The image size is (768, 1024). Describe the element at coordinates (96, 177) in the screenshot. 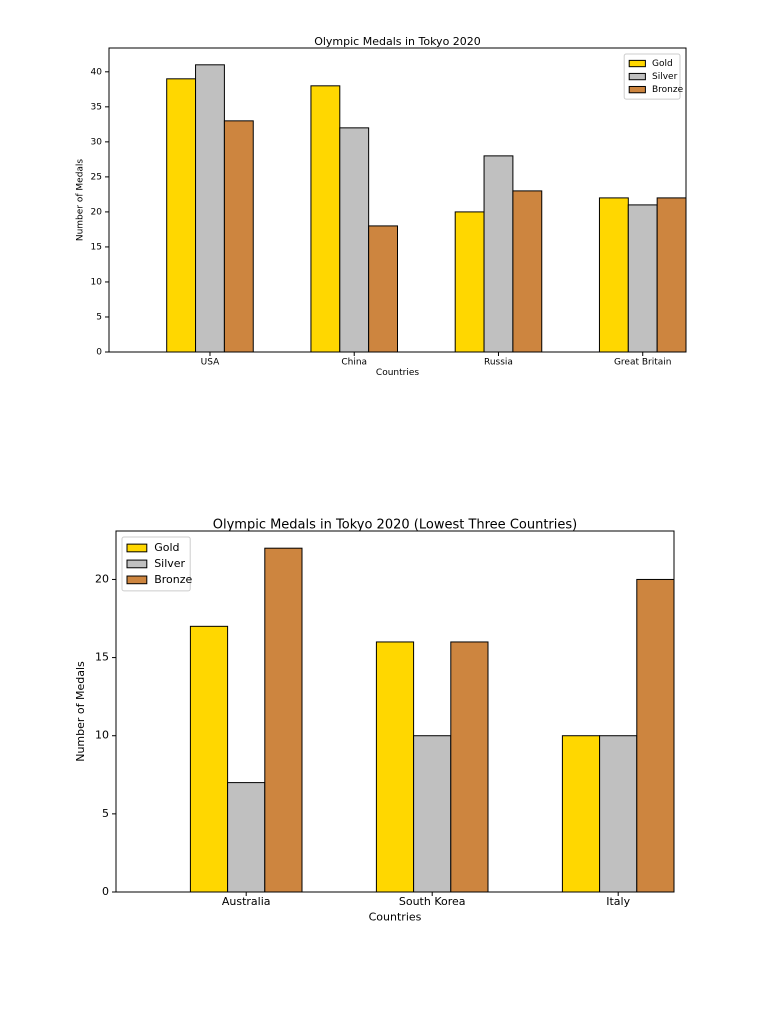

I see `y-tick-label: 25` at that location.